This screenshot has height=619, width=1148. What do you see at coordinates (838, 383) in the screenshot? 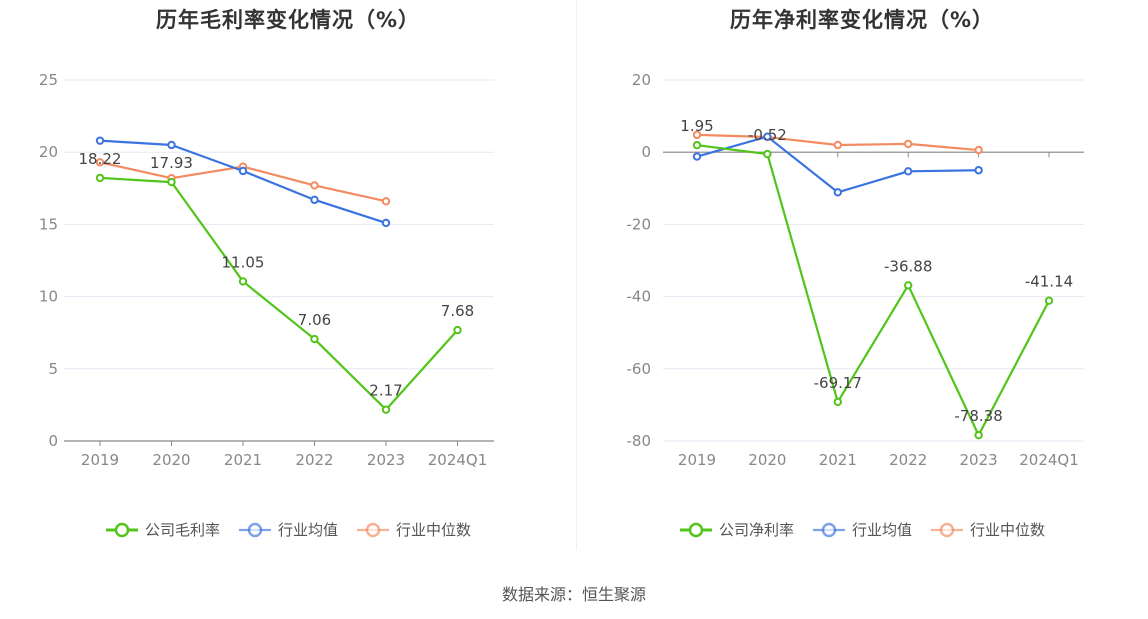
I see `data-label: -69.17` at bounding box center [838, 383].